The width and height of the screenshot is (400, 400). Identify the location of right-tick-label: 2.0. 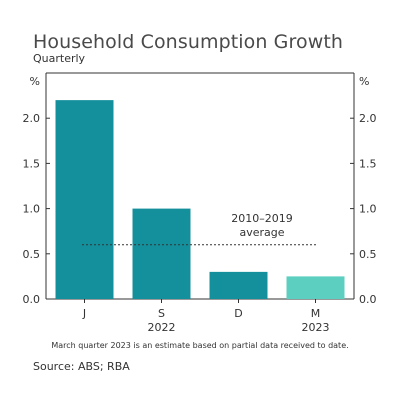
(368, 118).